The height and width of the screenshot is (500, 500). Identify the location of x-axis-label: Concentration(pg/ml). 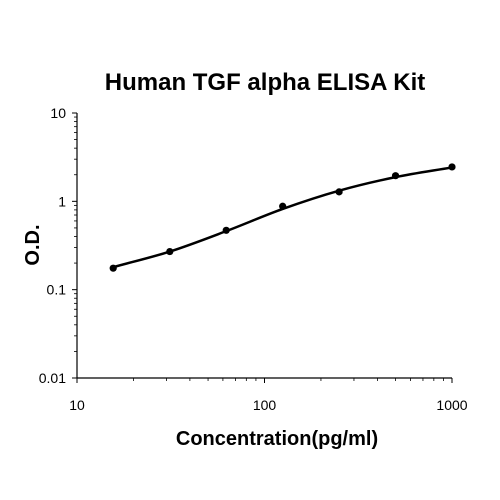
(277, 439).